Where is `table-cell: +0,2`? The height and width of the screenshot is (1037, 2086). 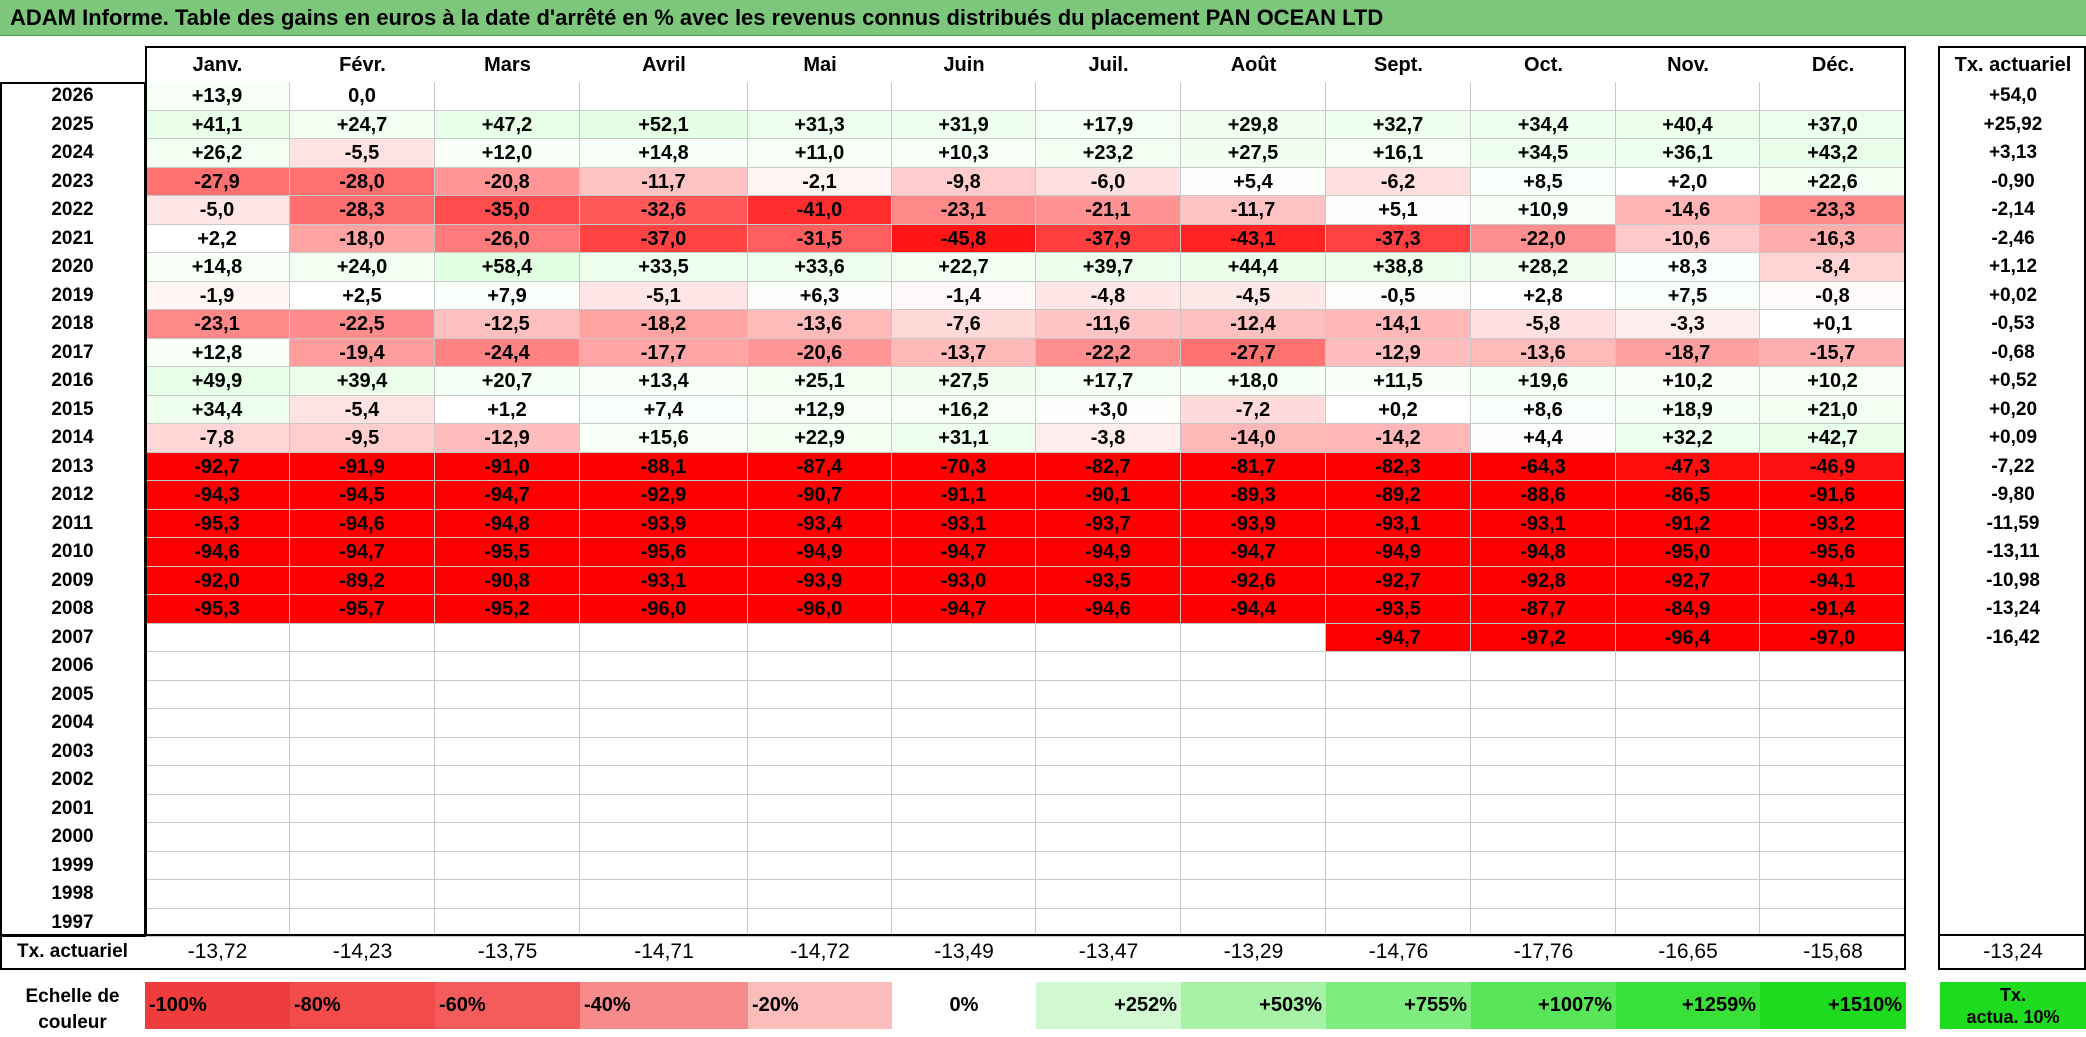 table-cell: +0,2 is located at coordinates (1398, 409).